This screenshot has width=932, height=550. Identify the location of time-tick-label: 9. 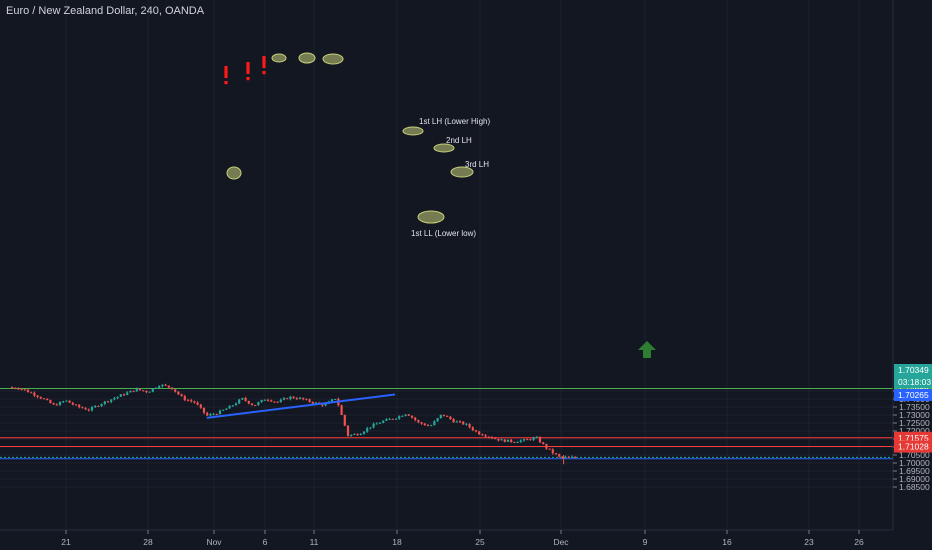
(645, 542).